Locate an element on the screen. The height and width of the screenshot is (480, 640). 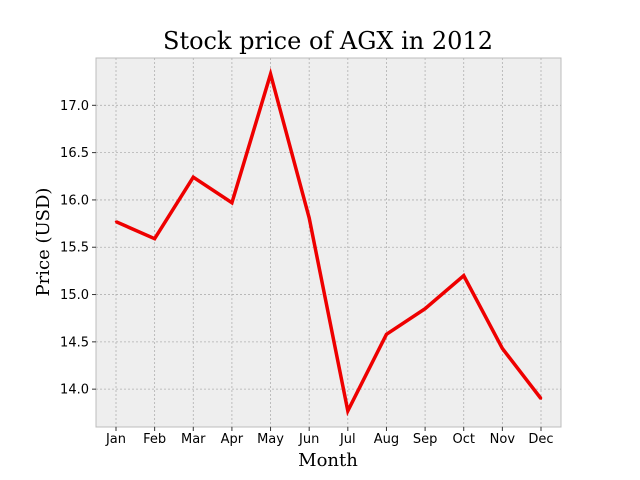
y-tick-label: 14.5 is located at coordinates (74, 342).